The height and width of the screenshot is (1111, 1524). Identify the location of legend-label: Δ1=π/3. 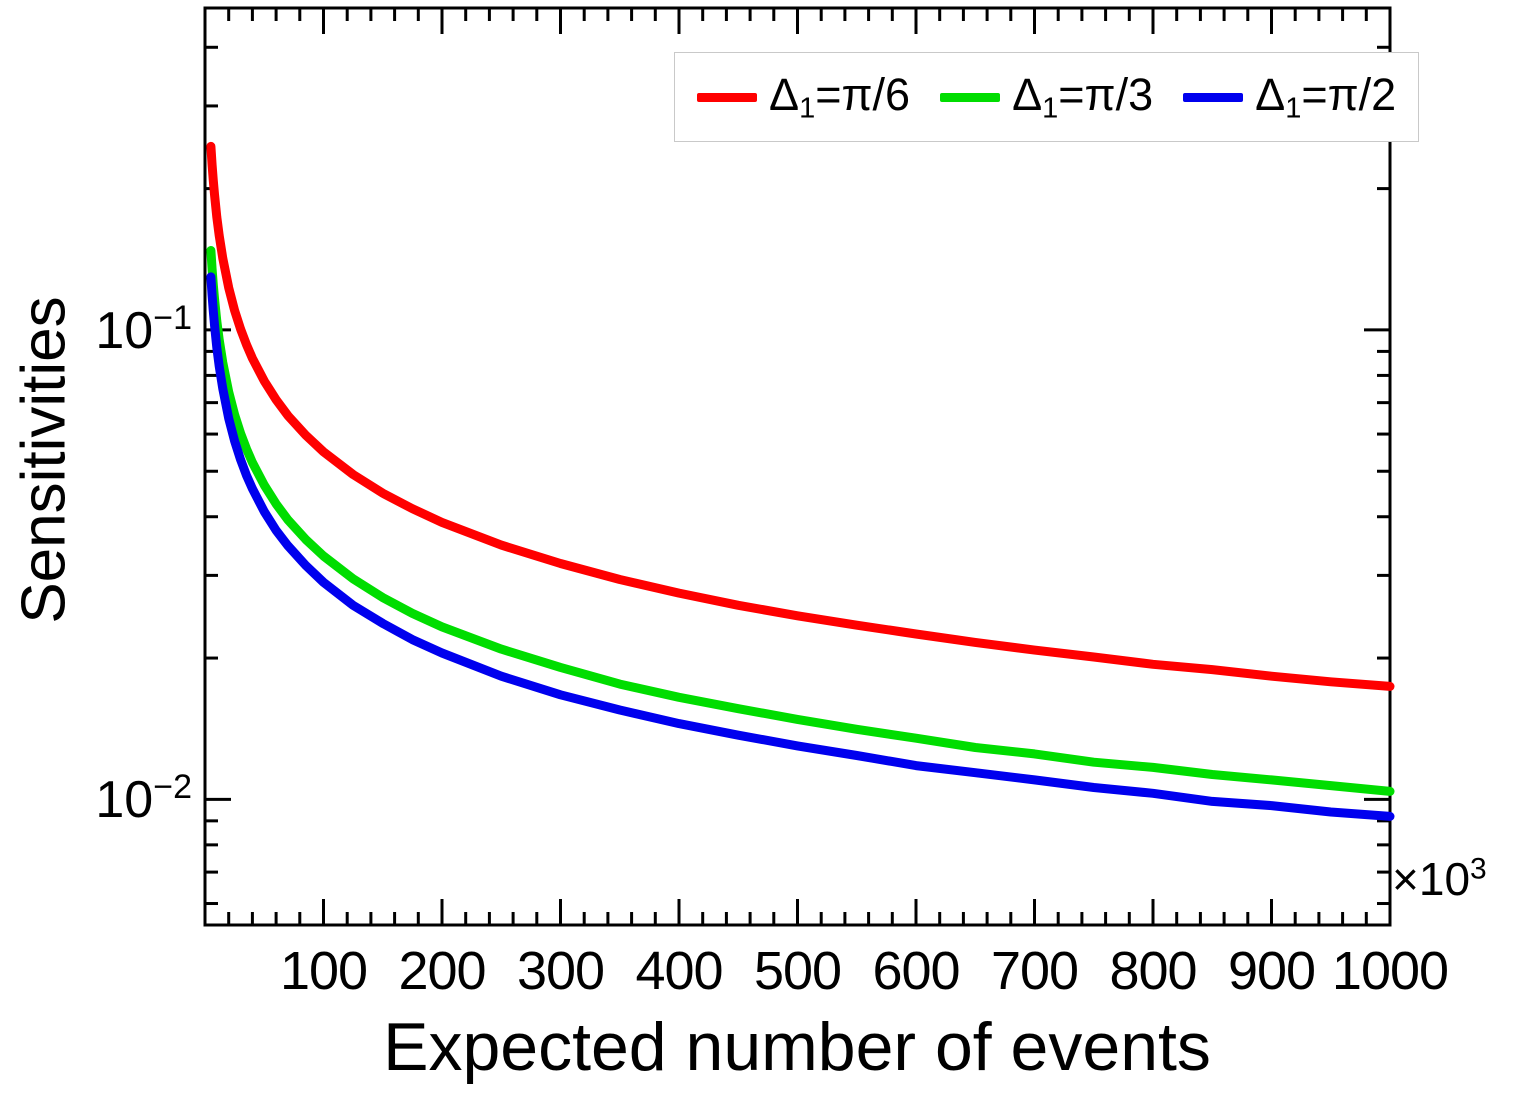
(1082, 97).